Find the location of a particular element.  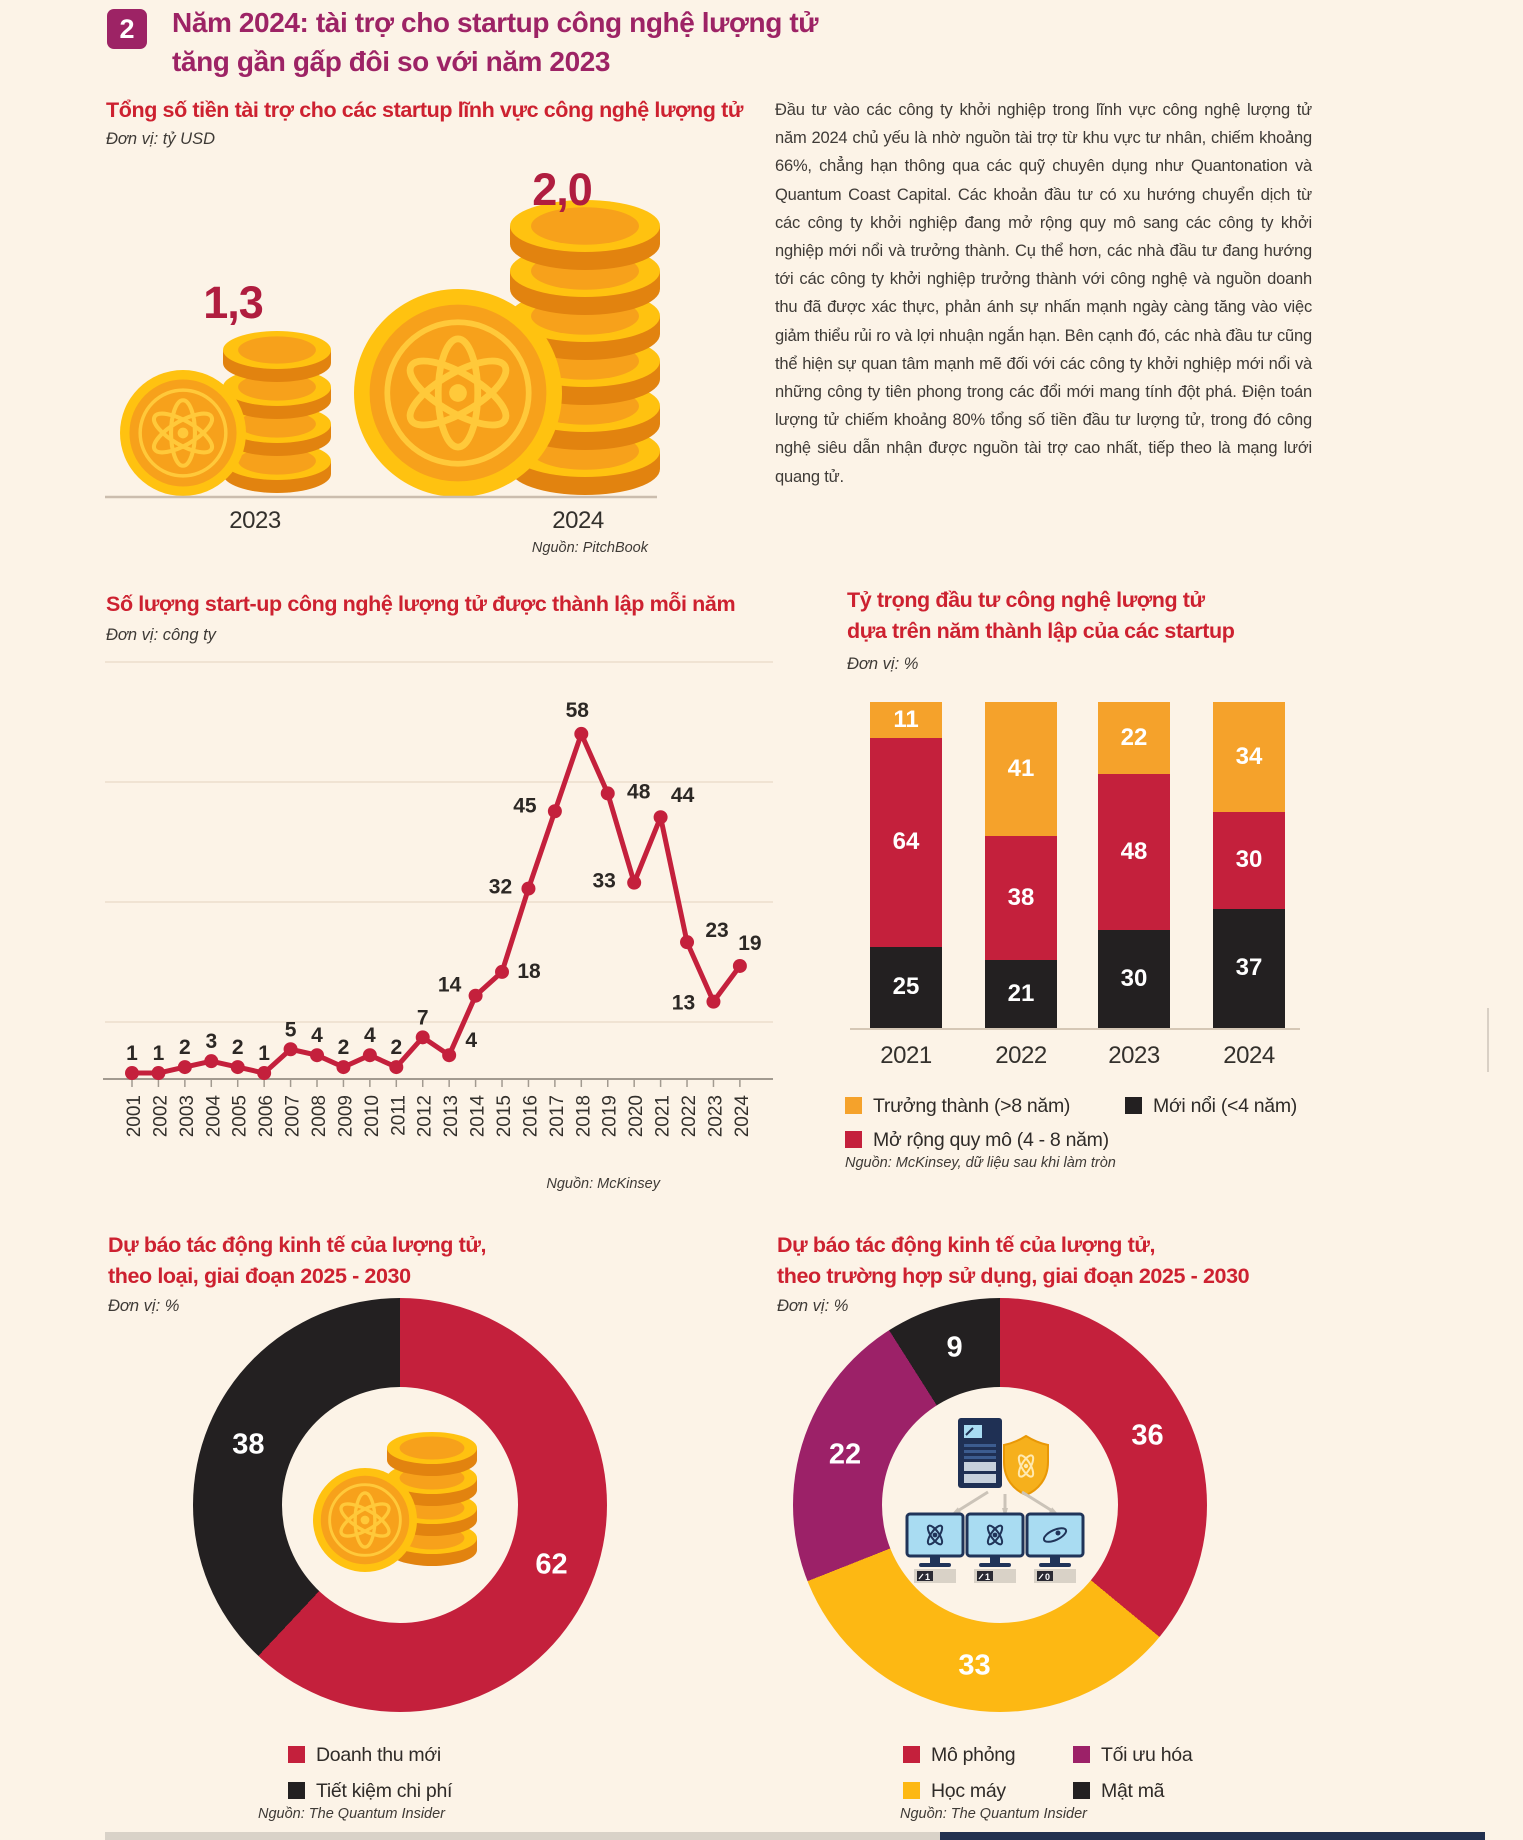

line-value-label: 33 is located at coordinates (603, 881).